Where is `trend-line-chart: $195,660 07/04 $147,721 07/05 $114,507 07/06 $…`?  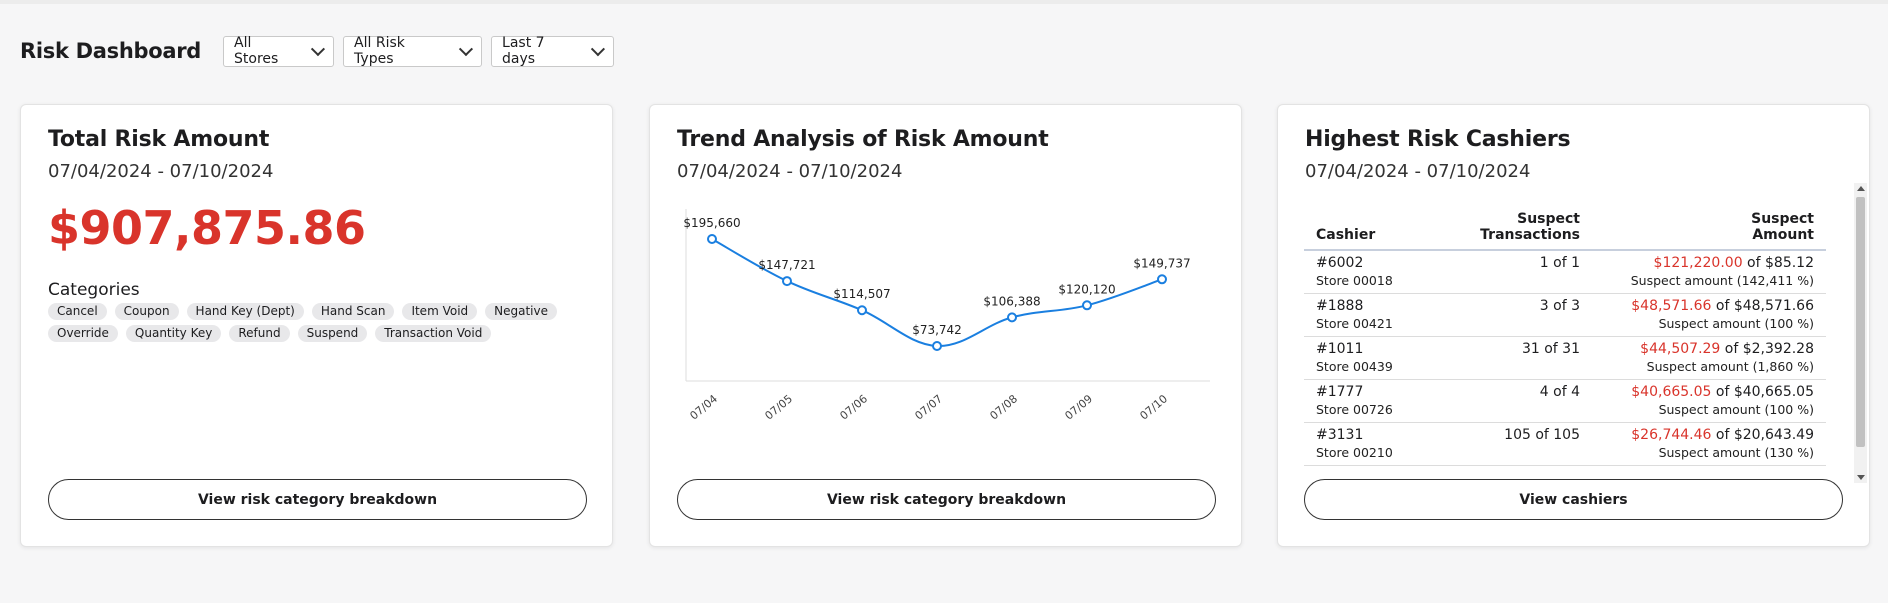
trend-line-chart: $195,660 07/04 $147,721 07/05 $114,507 07/06 $… is located at coordinates (946, 315).